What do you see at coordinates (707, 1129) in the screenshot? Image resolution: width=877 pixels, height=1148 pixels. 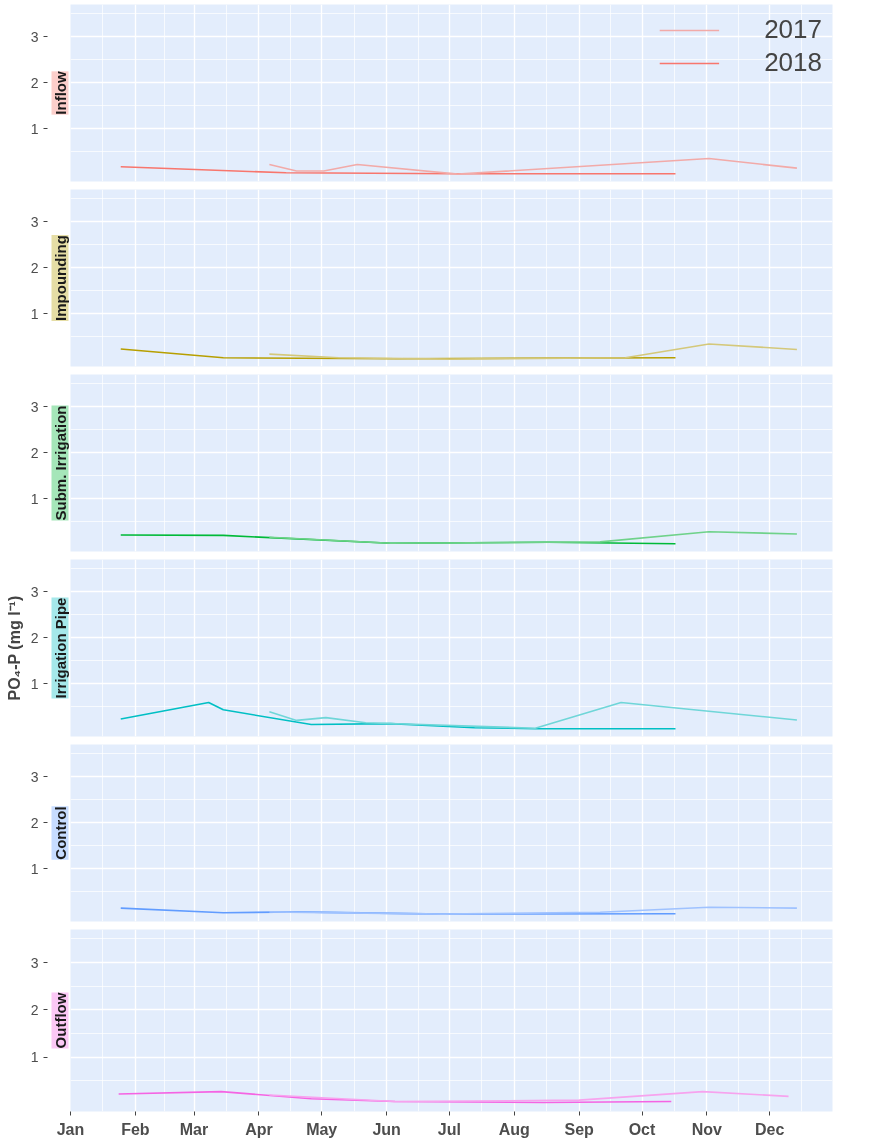 I see `x-tick-label: Nov` at bounding box center [707, 1129].